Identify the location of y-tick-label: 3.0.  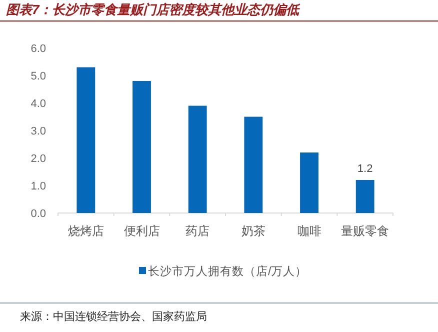
(38, 132).